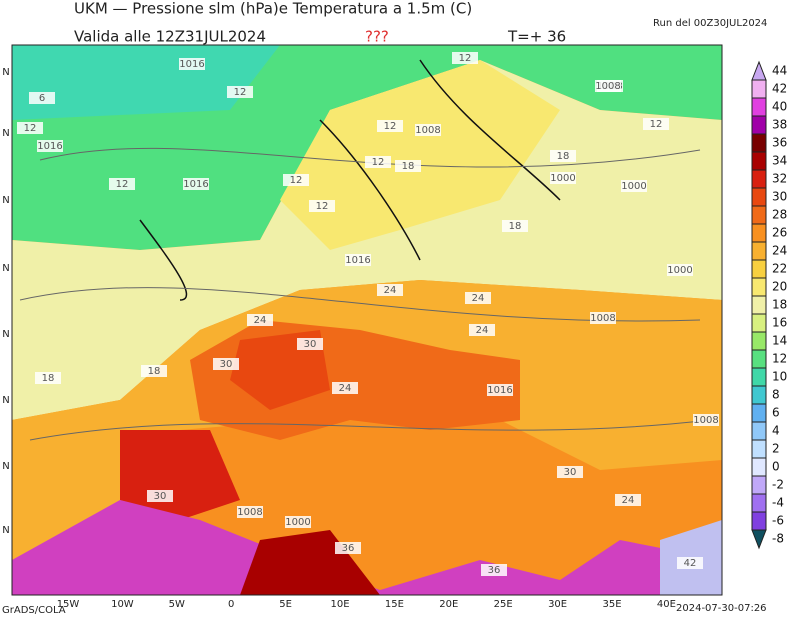  I want to click on run: Run del 00Z30JUL2024, so click(710, 23).